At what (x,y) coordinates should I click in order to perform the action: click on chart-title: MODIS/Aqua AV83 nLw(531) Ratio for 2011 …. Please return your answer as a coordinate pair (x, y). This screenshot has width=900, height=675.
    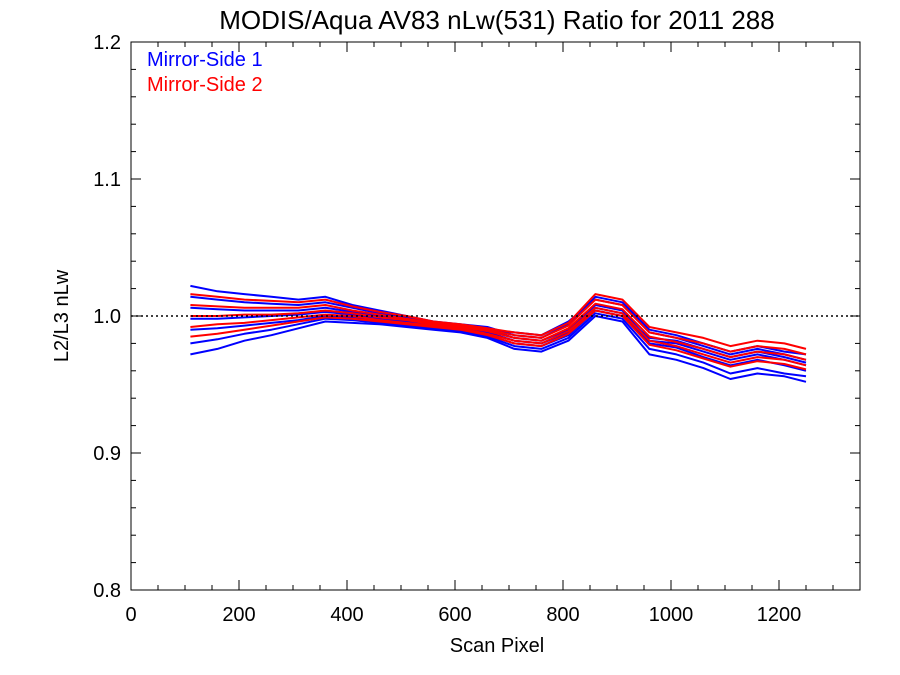
    Looking at the image, I should click on (496, 20).